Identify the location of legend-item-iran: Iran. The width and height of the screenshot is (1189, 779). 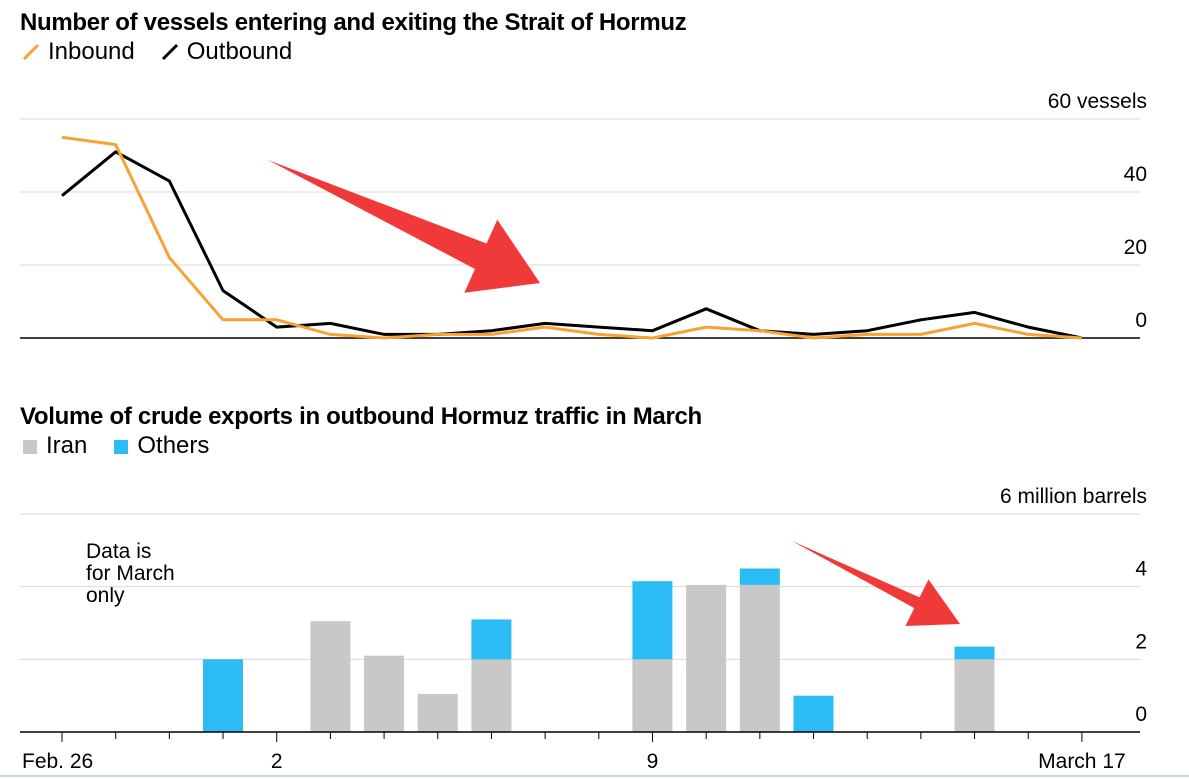
(54, 446).